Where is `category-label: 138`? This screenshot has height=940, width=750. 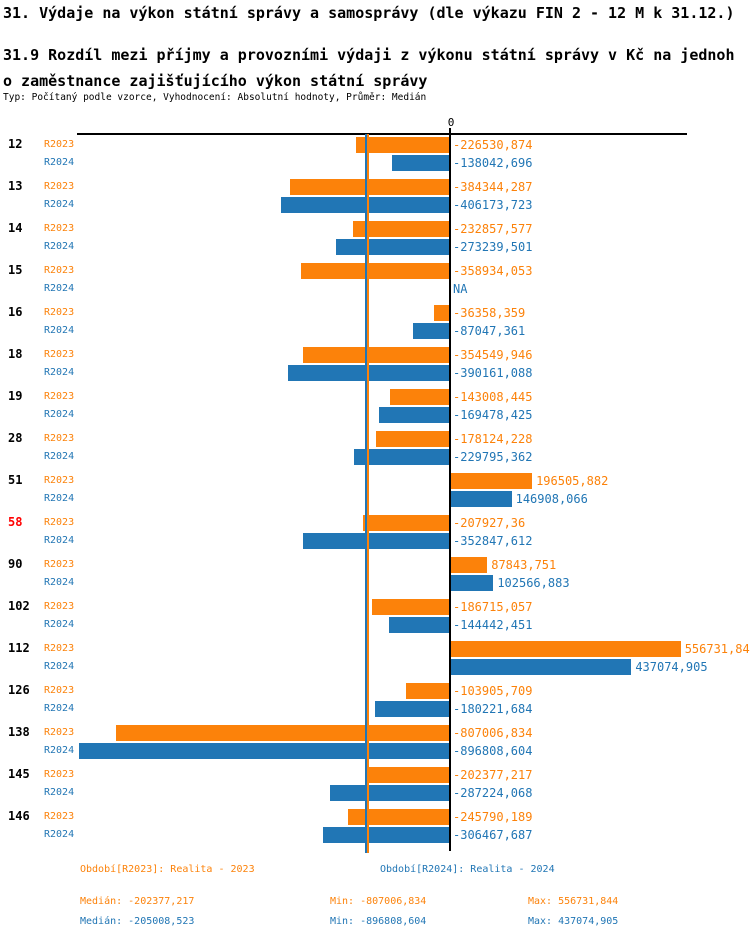 category-label: 138 is located at coordinates (19, 732).